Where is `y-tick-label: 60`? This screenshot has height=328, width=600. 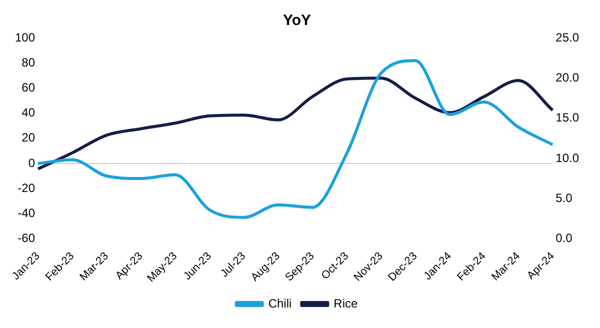
y-tick-label: 60 is located at coordinates (29, 87).